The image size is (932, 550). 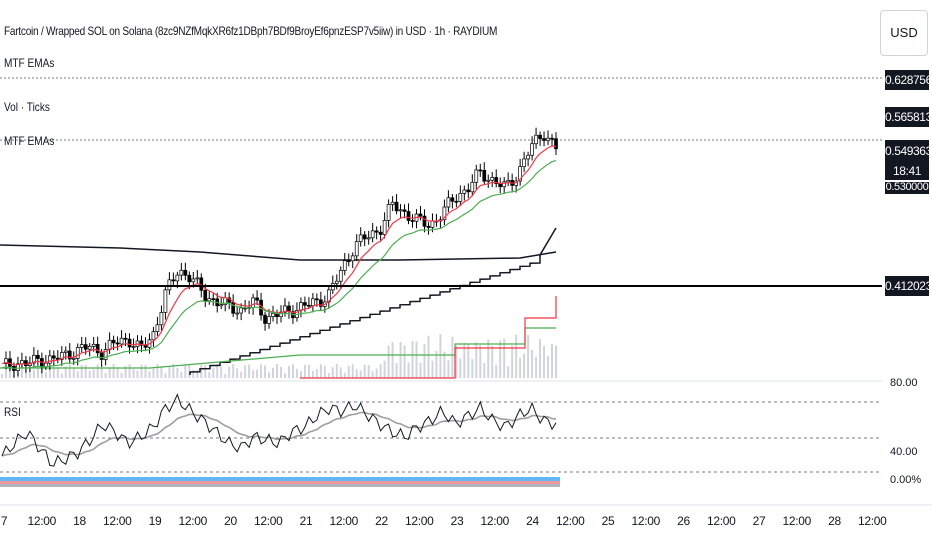 What do you see at coordinates (904, 33) in the screenshot?
I see `currency-selector: USD` at bounding box center [904, 33].